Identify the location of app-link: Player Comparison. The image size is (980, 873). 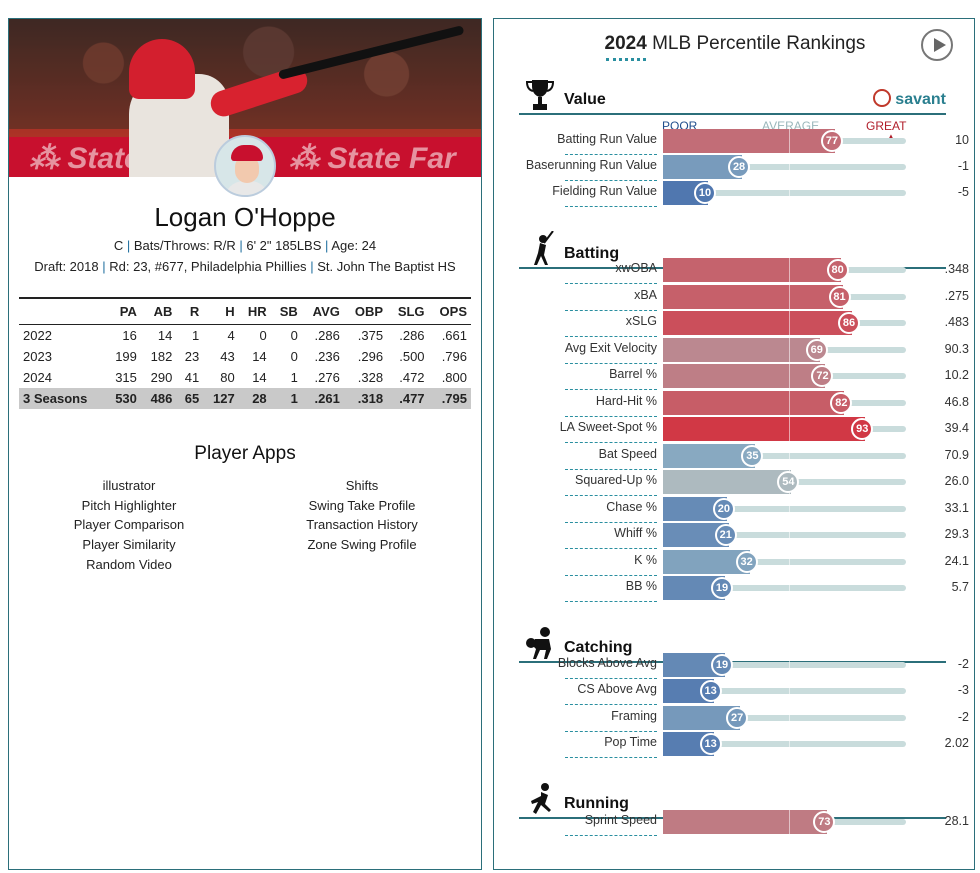
(129, 525).